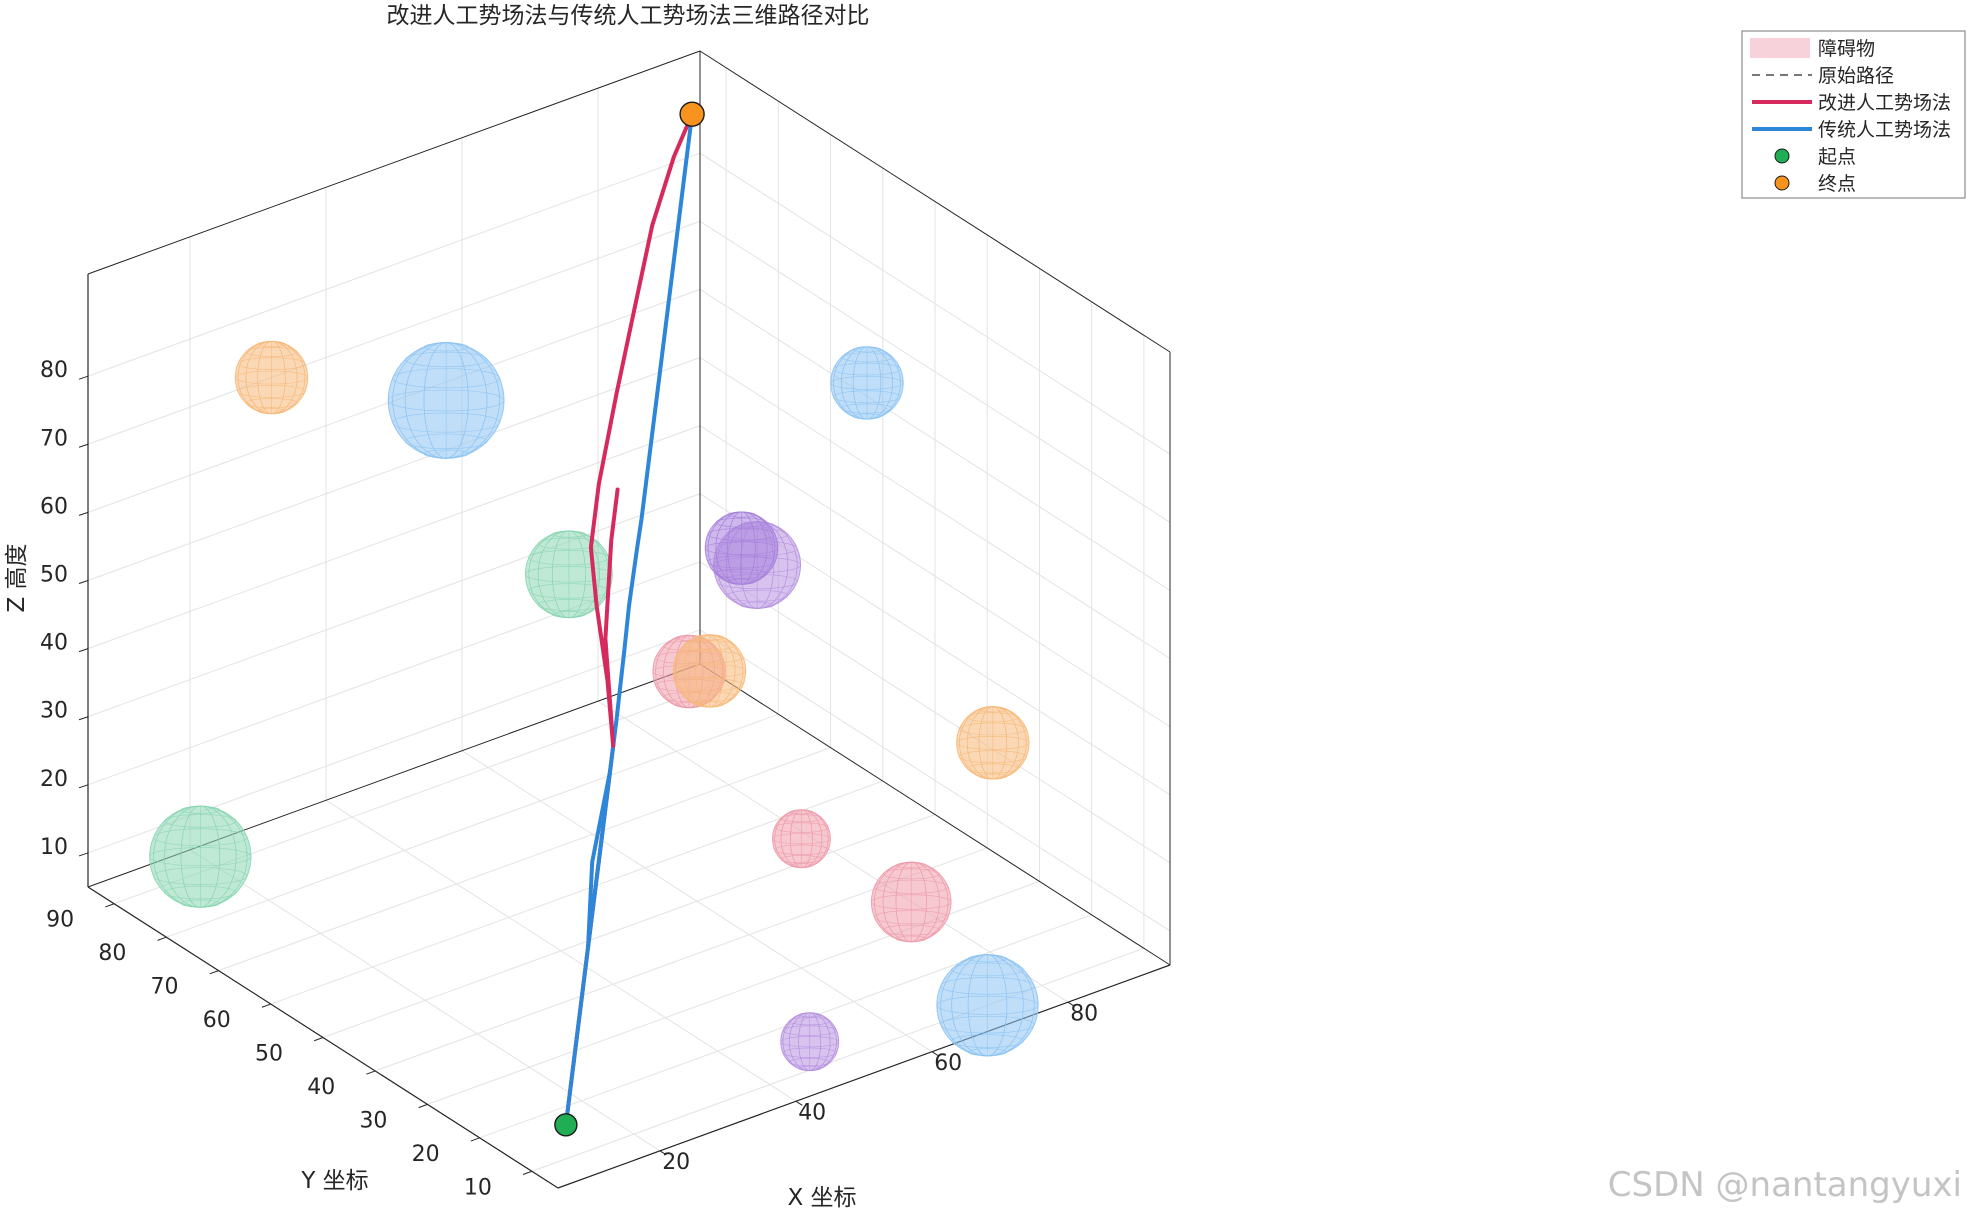  Describe the element at coordinates (812, 1113) in the screenshot. I see `x-tick-label: 40` at that location.